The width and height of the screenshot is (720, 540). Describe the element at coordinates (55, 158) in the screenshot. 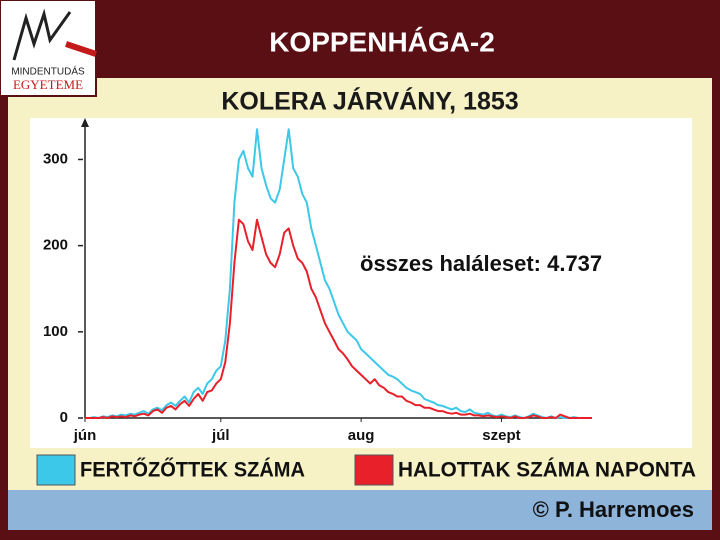

I see `y-tick-label: 300` at that location.